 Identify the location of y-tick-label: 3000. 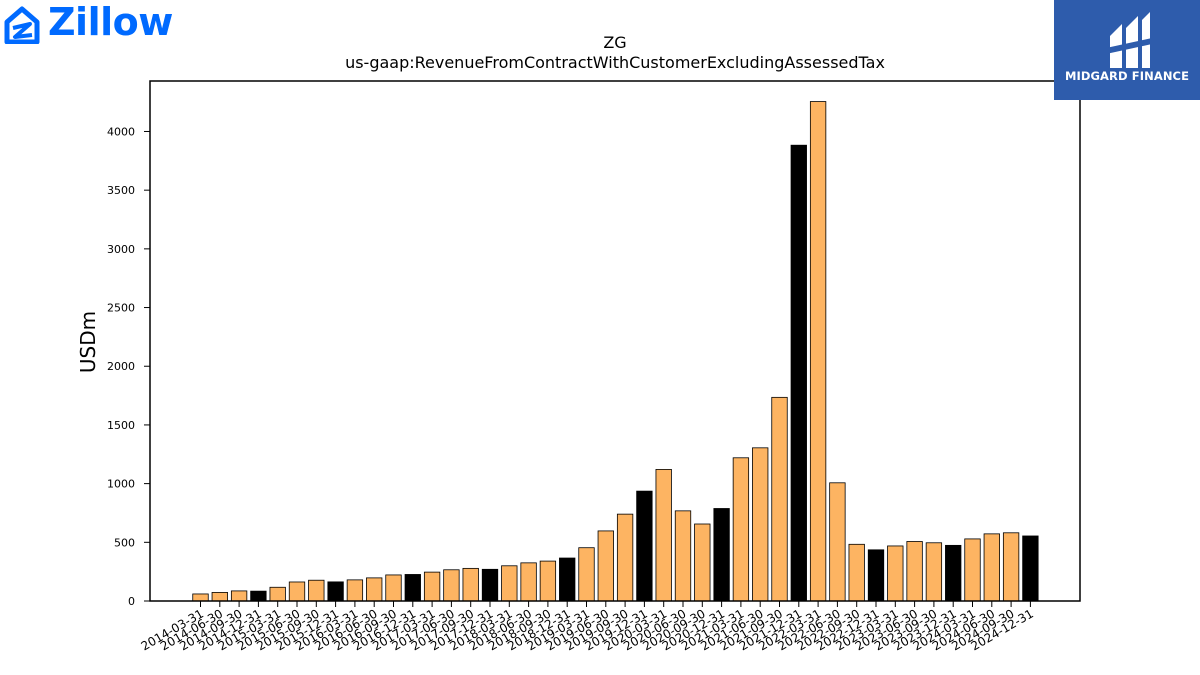
(121, 249).